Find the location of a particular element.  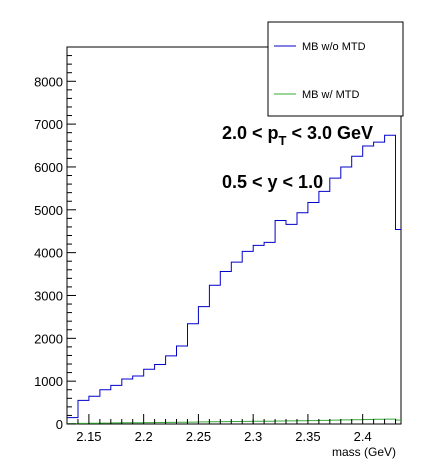

y-tick-label: 5000 is located at coordinates (48, 210).